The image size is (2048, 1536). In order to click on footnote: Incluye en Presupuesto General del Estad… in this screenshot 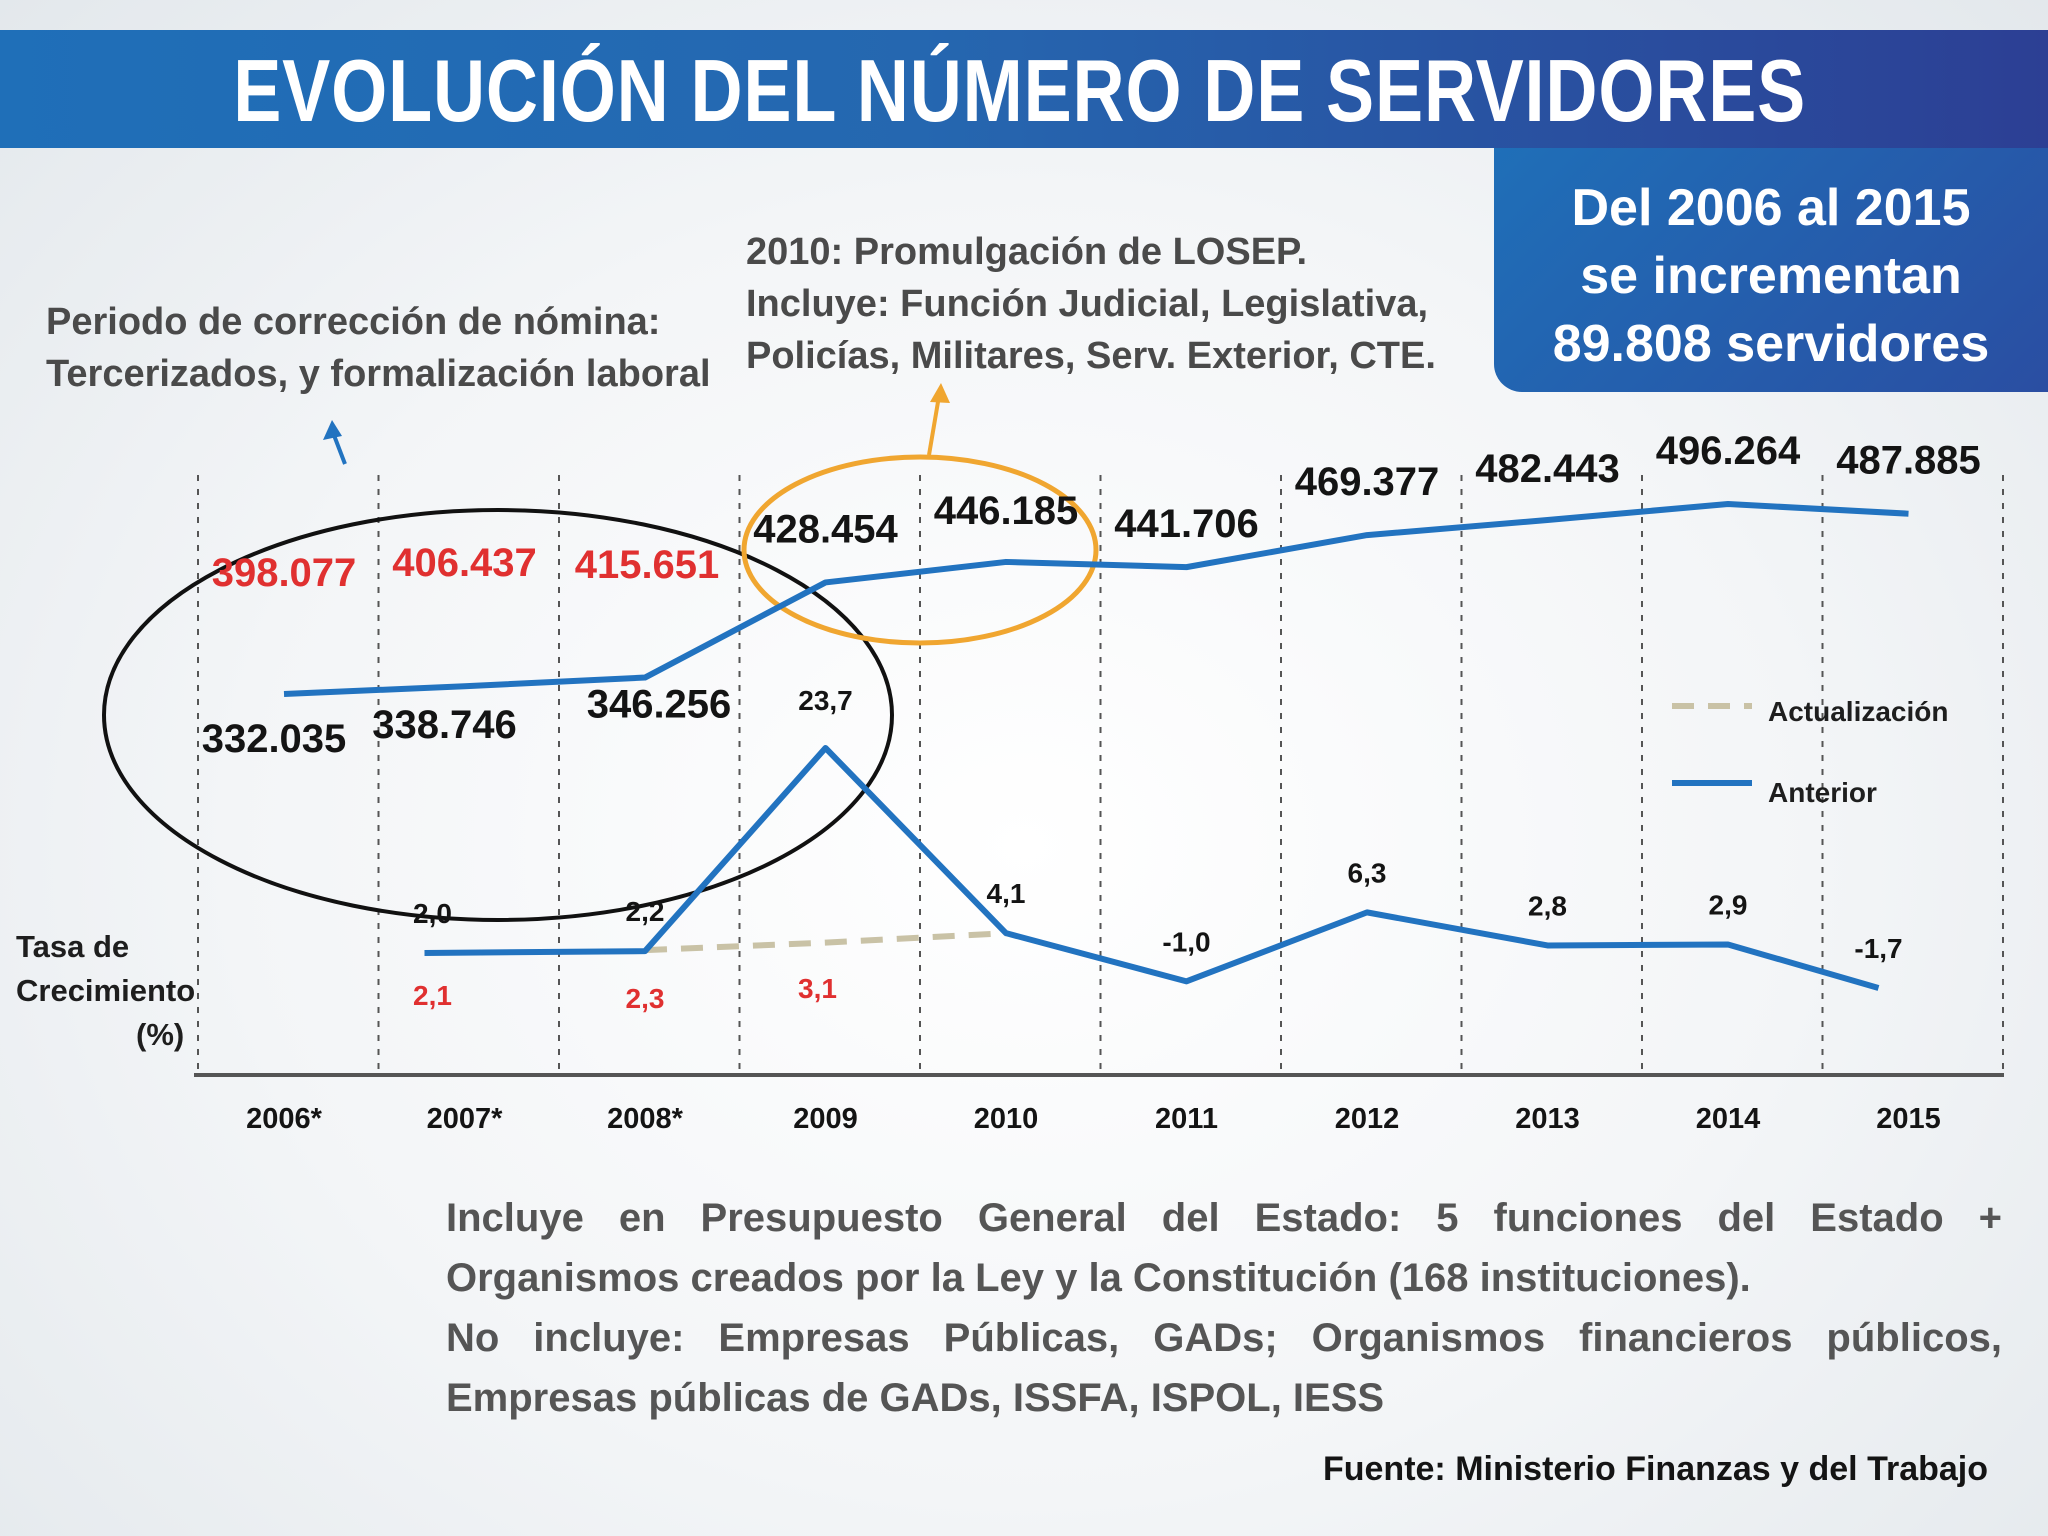, I will do `click(1224, 1308)`.